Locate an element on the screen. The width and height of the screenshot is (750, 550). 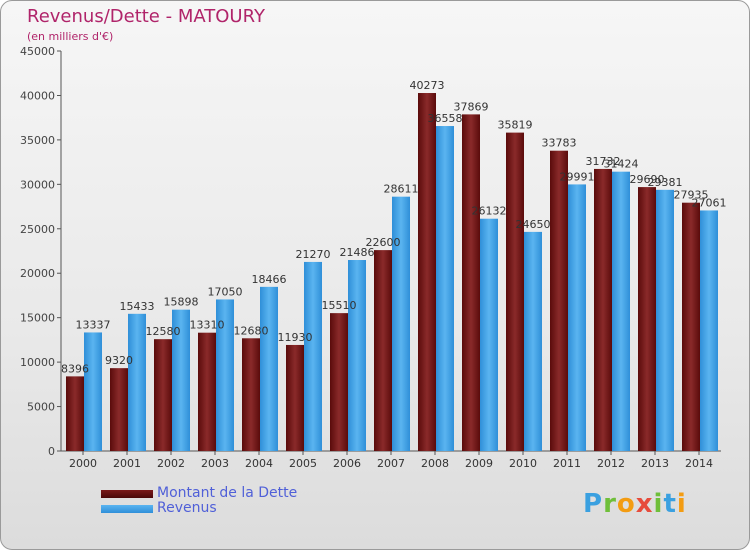
data-label-dette: 8396 is located at coordinates (75, 368).